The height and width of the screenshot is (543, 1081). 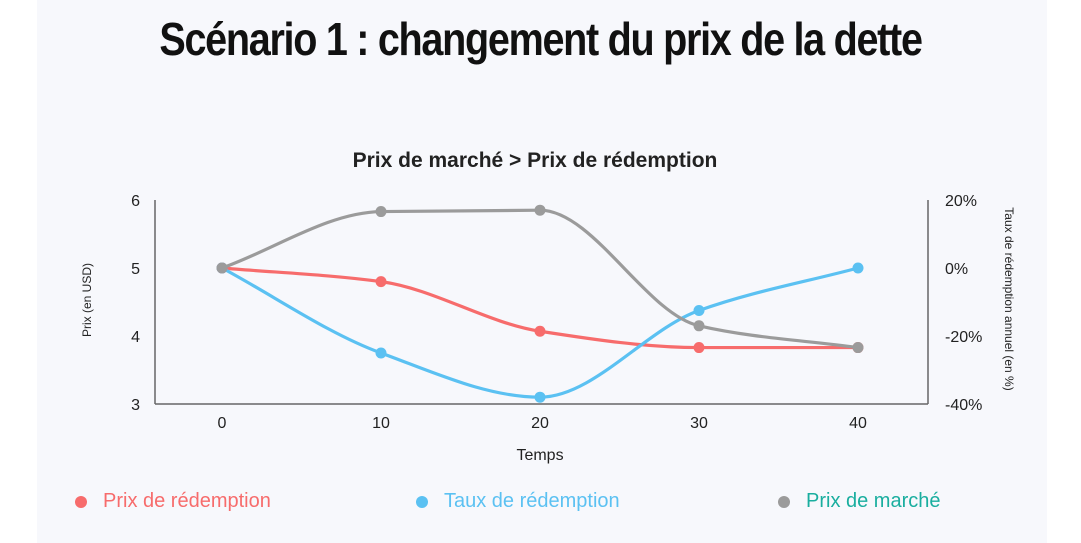 What do you see at coordinates (381, 423) in the screenshot?
I see `x-tick-label: 10` at bounding box center [381, 423].